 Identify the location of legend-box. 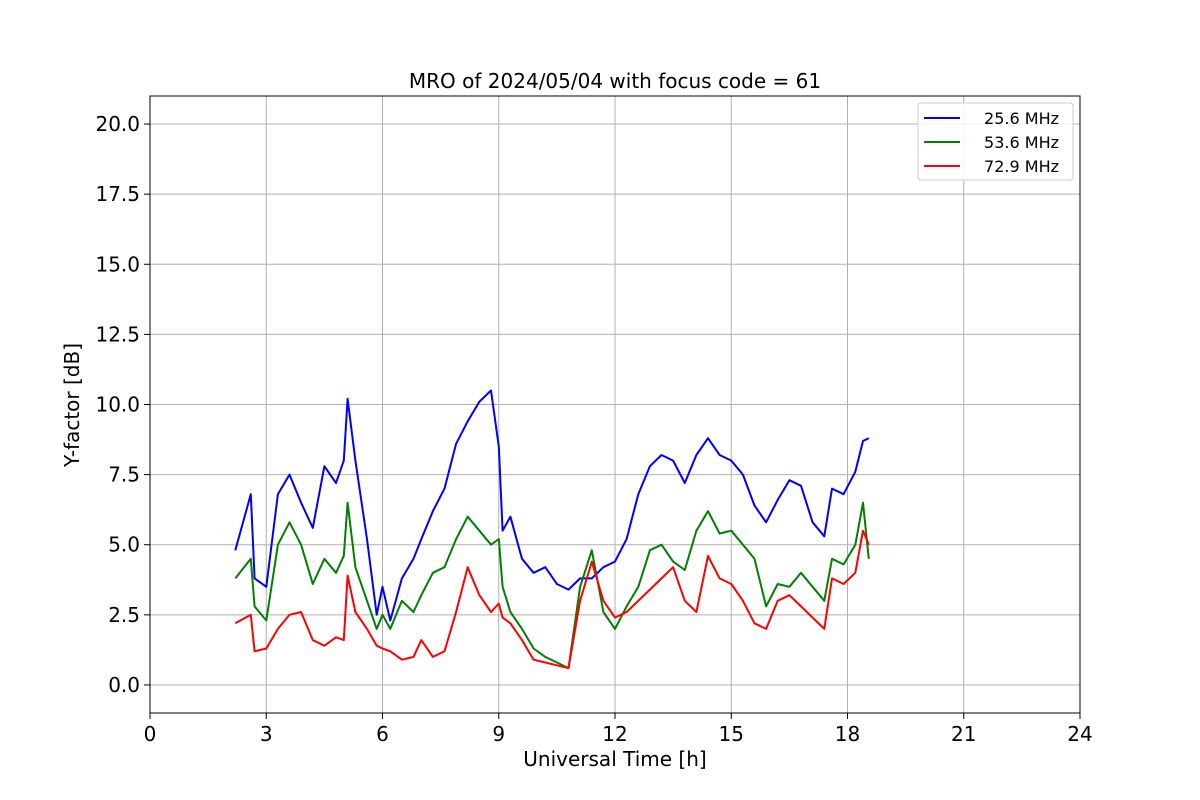
(995, 141).